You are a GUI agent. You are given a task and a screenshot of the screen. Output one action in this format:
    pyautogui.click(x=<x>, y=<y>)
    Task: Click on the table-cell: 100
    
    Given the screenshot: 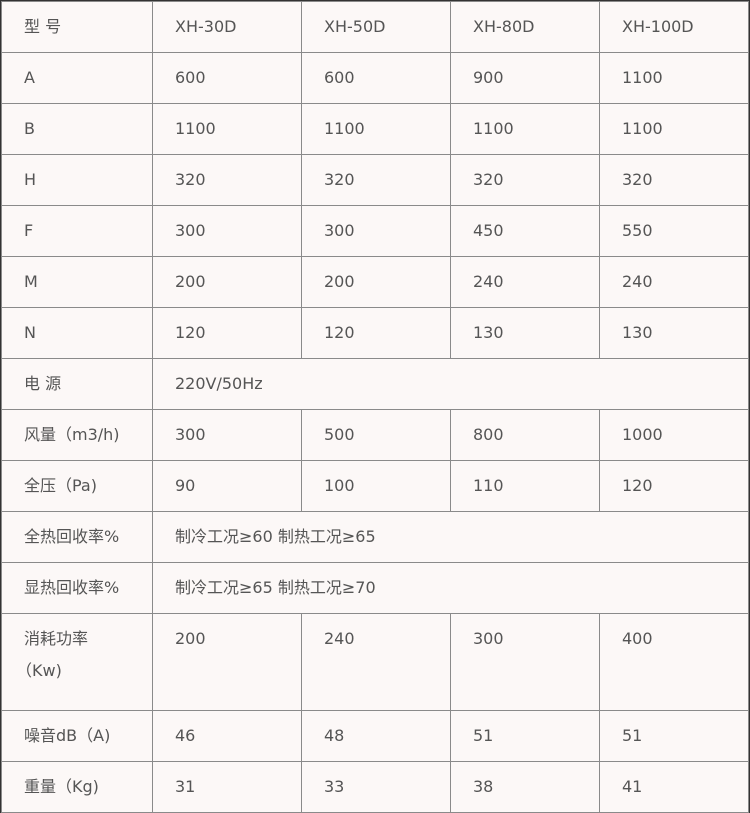 What is the action you would take?
    pyautogui.click(x=376, y=486)
    